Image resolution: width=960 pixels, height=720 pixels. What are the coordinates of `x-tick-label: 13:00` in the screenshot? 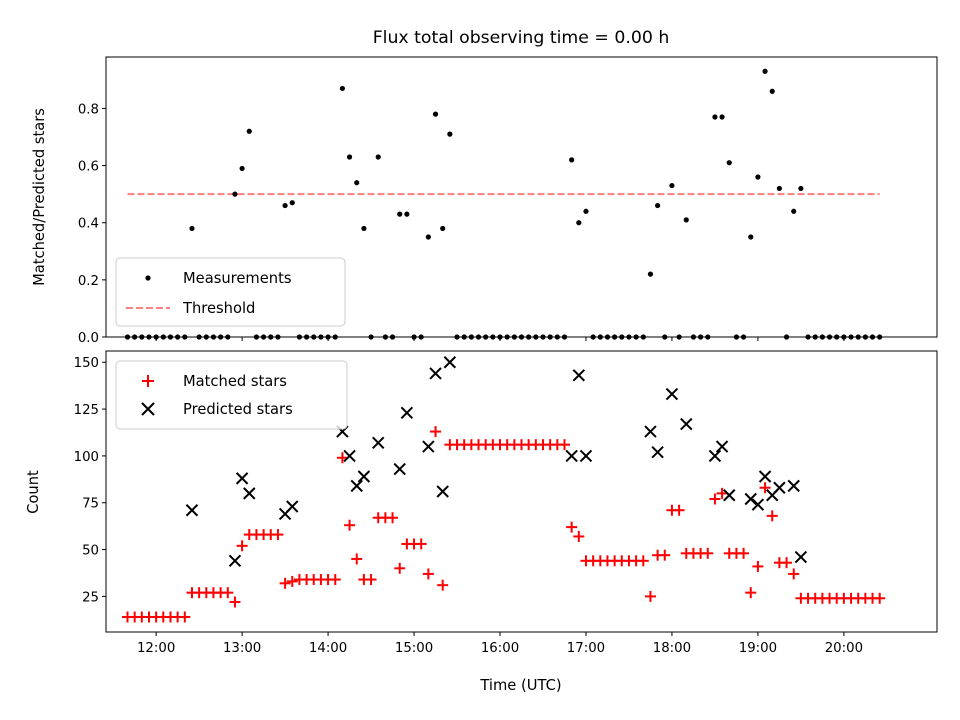 It's located at (242, 648).